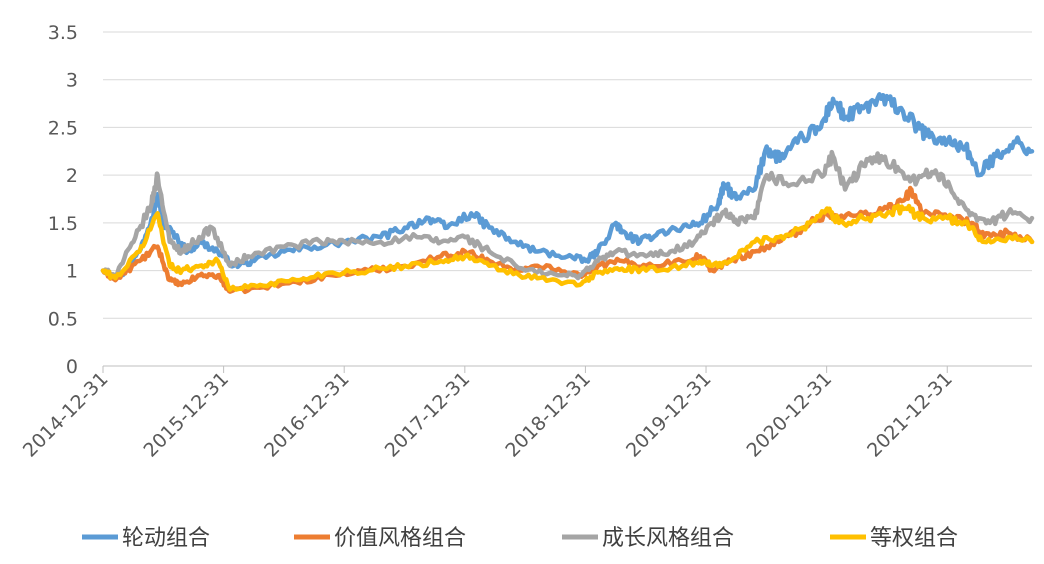 This screenshot has height=564, width=1044. What do you see at coordinates (63, 33) in the screenshot?
I see `y-tick-label: 3.5` at bounding box center [63, 33].